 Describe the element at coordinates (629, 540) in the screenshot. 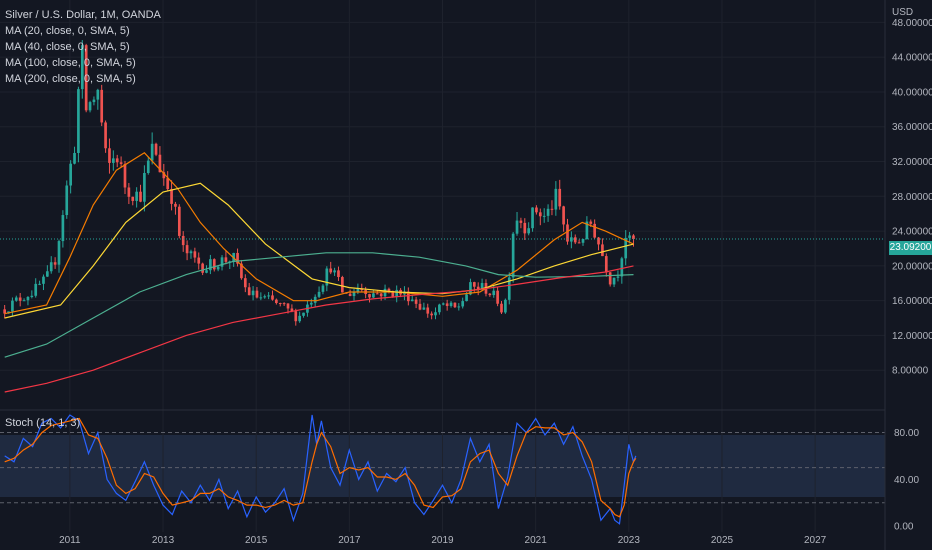

I see `time-tick-label: 2023` at that location.